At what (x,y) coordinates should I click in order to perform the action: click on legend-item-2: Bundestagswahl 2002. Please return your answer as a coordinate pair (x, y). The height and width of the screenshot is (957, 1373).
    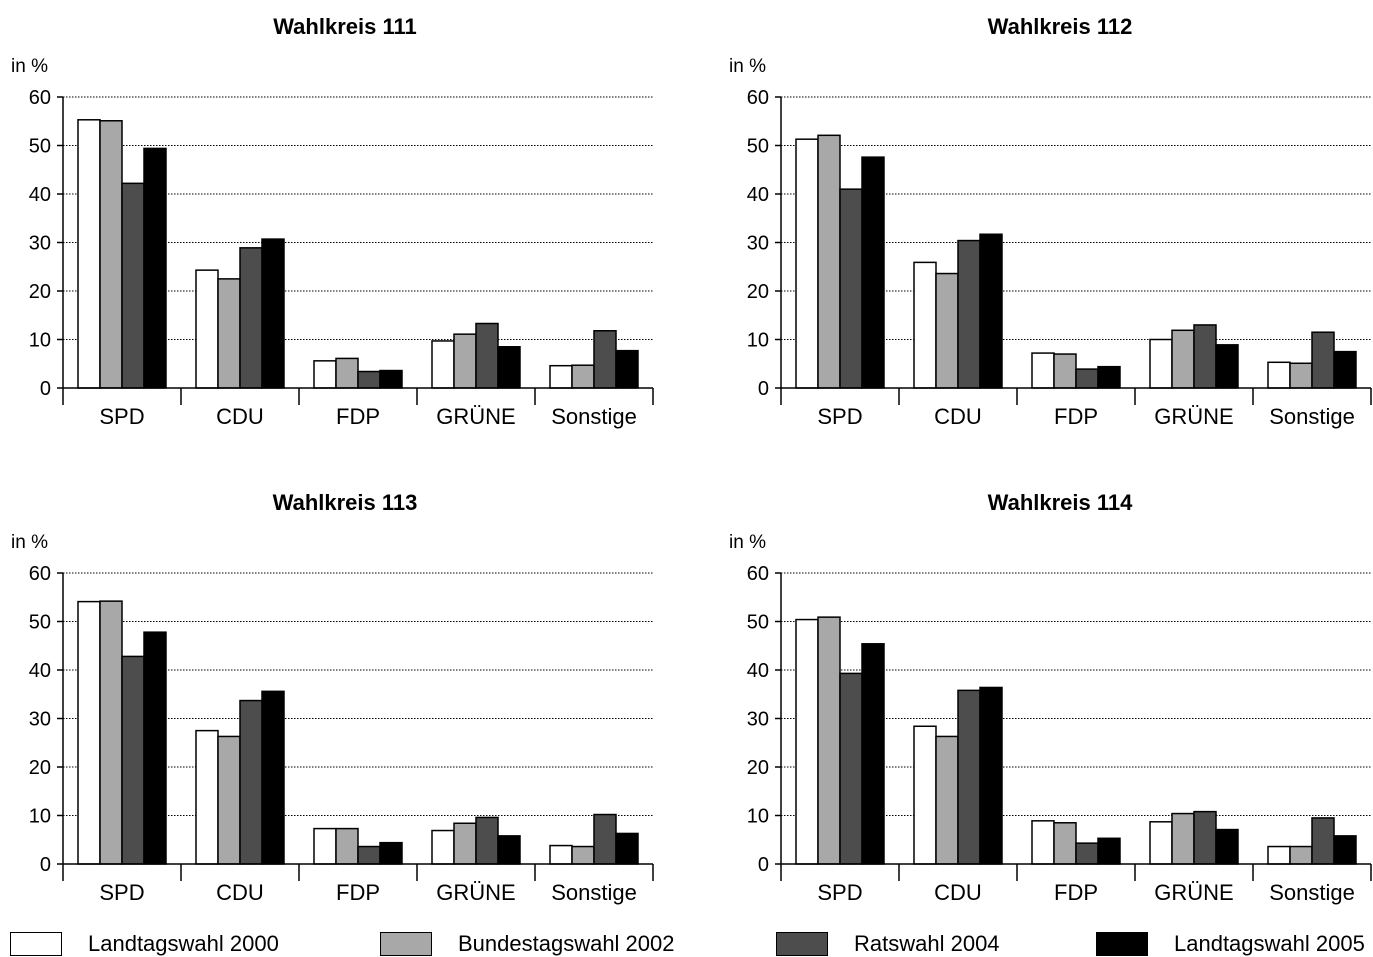
    Looking at the image, I should click on (527, 943).